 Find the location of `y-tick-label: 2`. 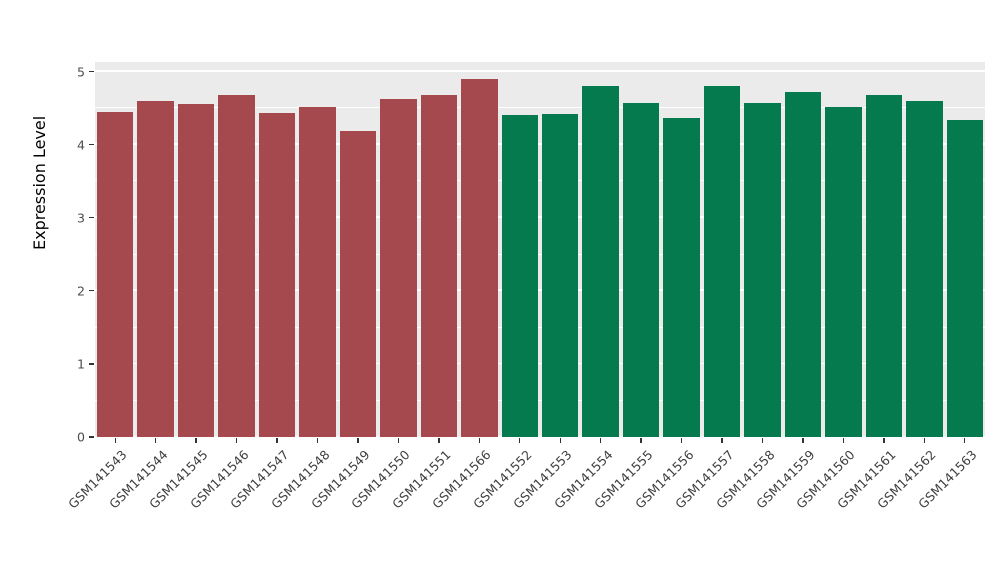

y-tick-label: 2 is located at coordinates (81, 291).